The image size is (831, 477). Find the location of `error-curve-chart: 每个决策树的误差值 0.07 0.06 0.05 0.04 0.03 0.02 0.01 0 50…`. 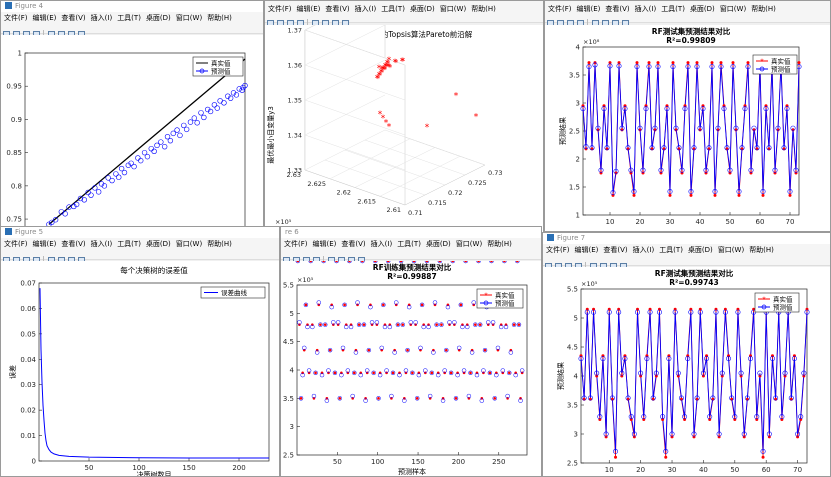

error-curve-chart: 每个决策树的误差值 0.07 0.06 0.05 0.04 0.03 0.02 0.01 0 50… is located at coordinates (139, 370).